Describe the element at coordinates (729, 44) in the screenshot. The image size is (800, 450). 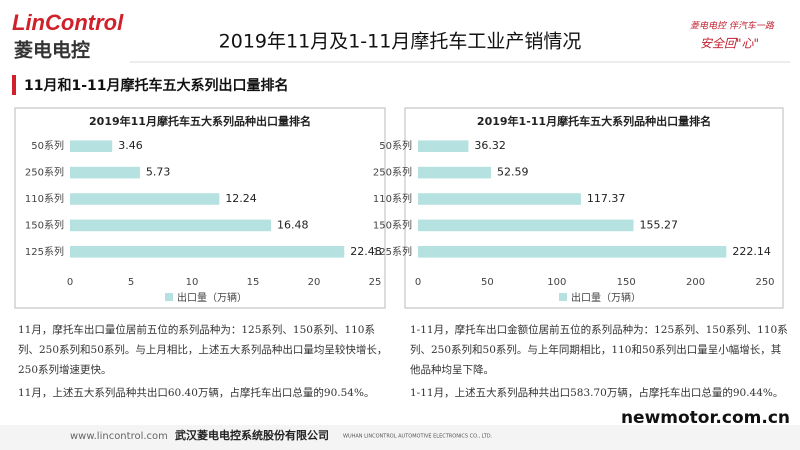
I see `slogan: 安全回"心"` at that location.